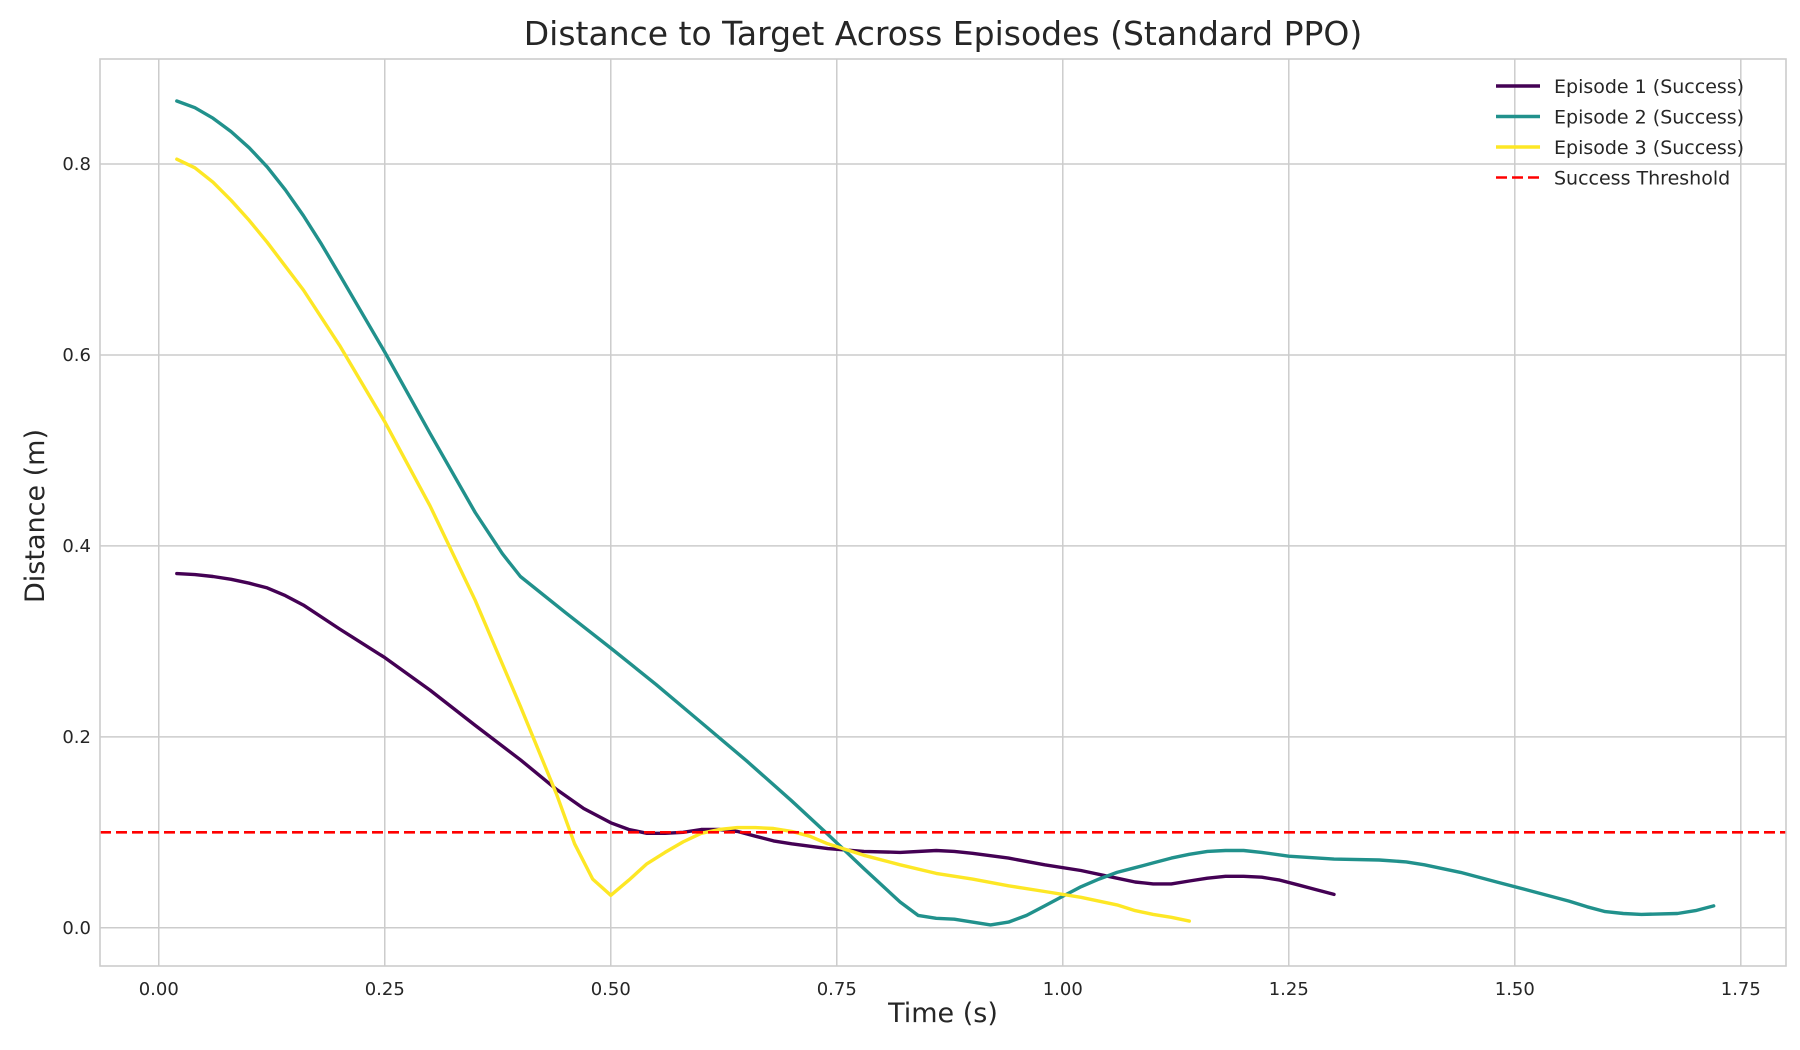 This screenshot has height=1050, width=1800. Describe the element at coordinates (1649, 118) in the screenshot. I see `legend-label-2: Episode 2 (Success)` at that location.